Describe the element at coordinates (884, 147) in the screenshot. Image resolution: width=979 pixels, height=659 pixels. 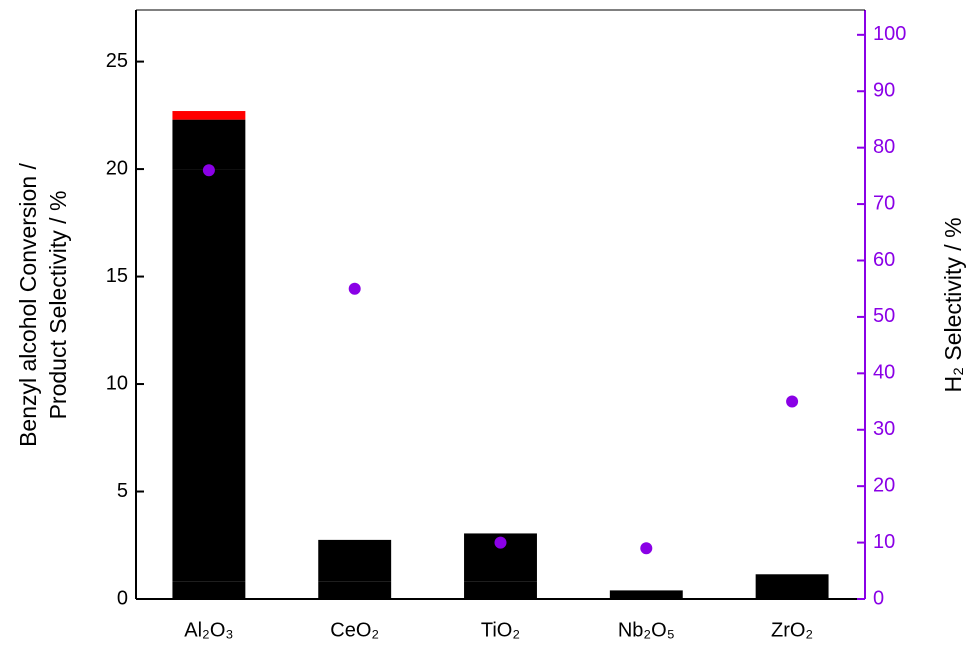
I see `y2-tick-label: 80` at that location.